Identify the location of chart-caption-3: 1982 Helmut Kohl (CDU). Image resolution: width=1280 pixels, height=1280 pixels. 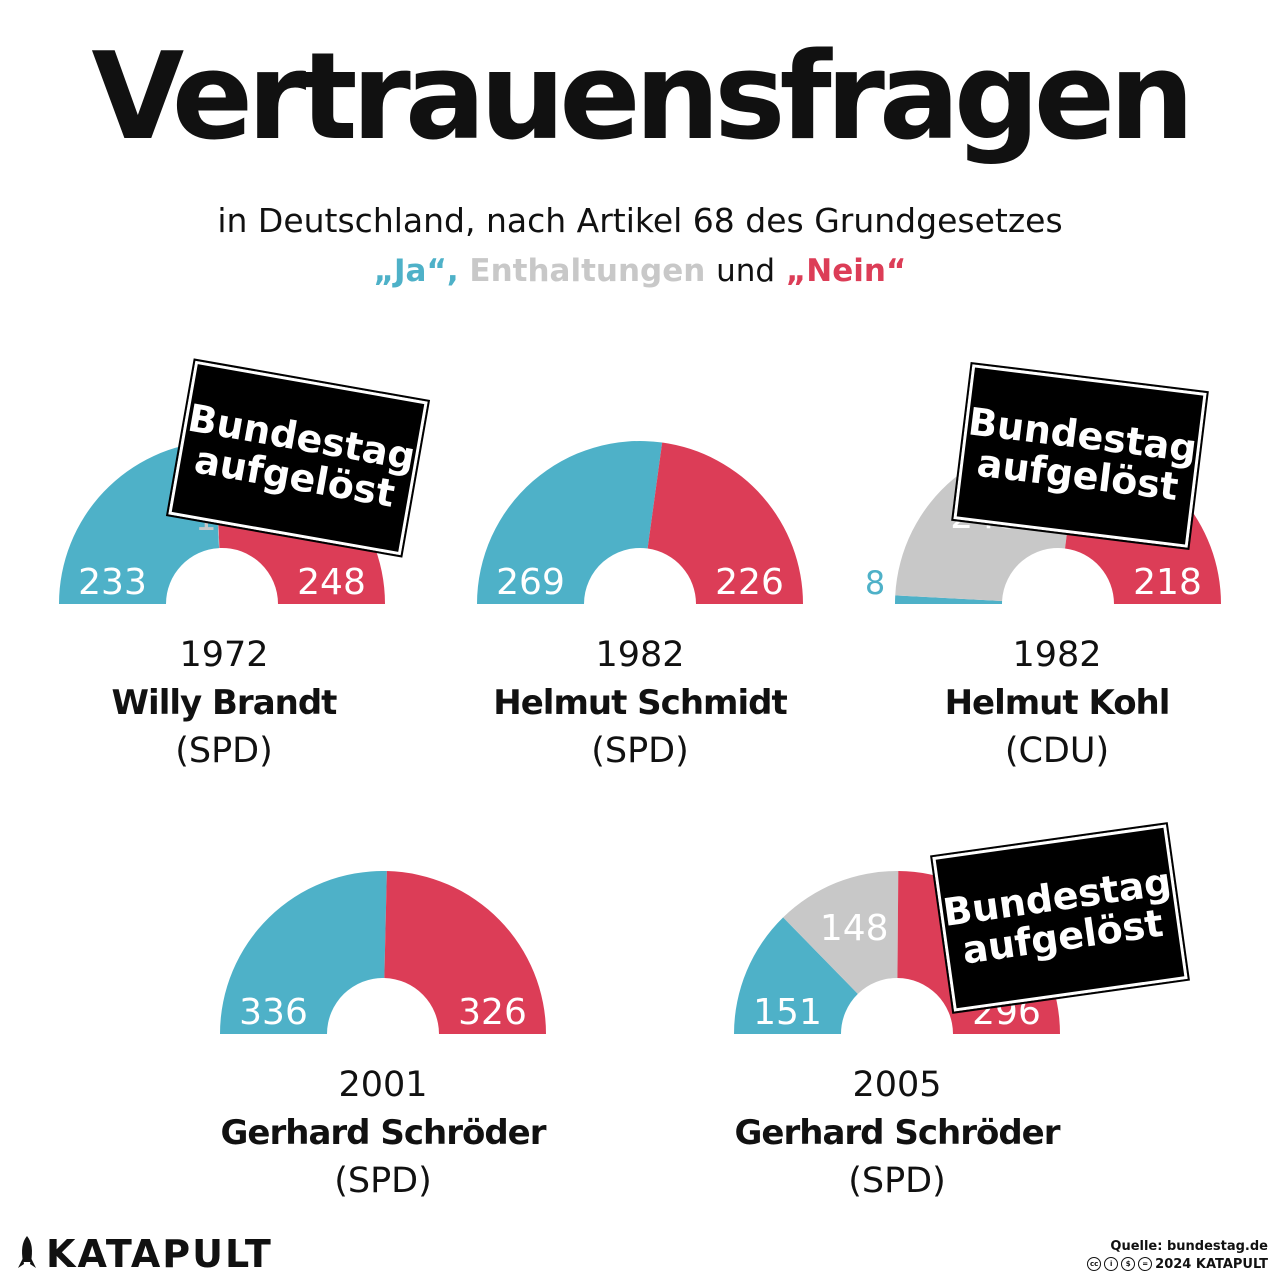
(1057, 710).